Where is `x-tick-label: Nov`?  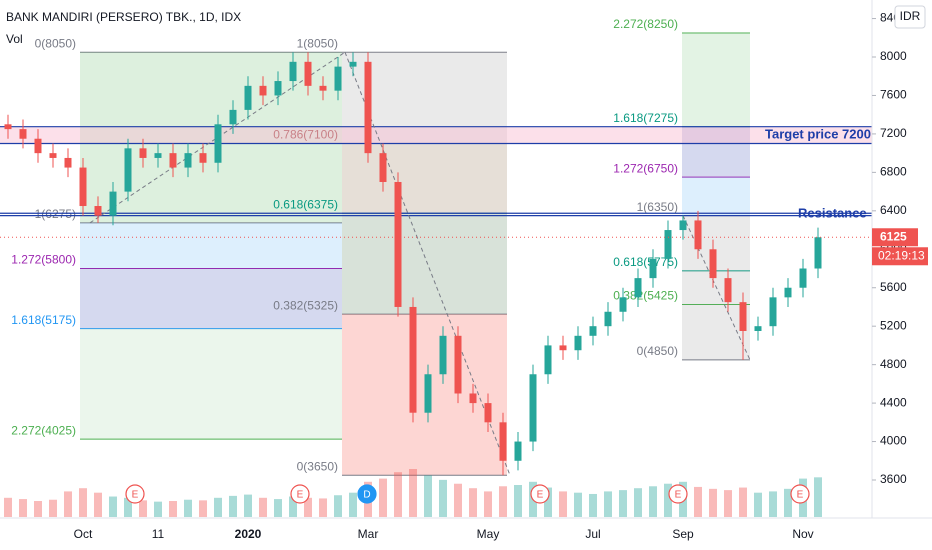 x-tick-label: Nov is located at coordinates (802, 534).